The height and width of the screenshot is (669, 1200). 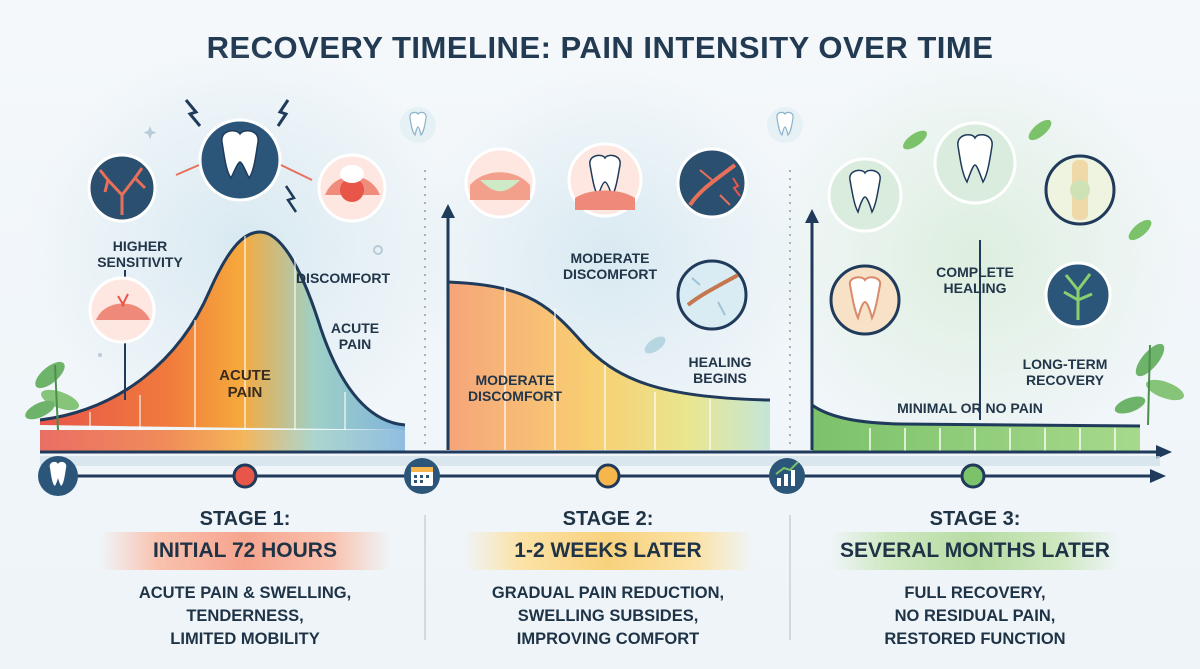 What do you see at coordinates (787, 476) in the screenshot?
I see `chart-icon` at bounding box center [787, 476].